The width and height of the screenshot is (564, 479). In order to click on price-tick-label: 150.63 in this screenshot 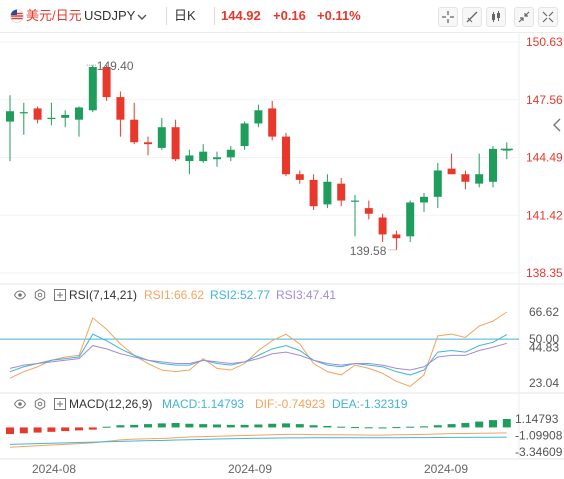, I will do `click(544, 42)`.